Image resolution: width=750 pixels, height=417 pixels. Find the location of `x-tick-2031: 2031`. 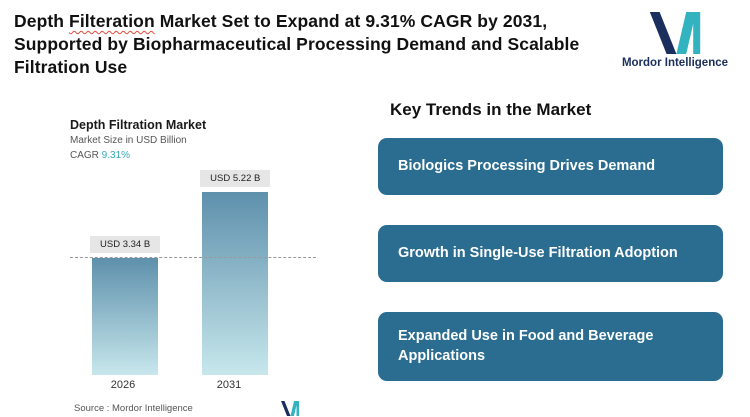

x-tick-2031: 2031 is located at coordinates (229, 385).